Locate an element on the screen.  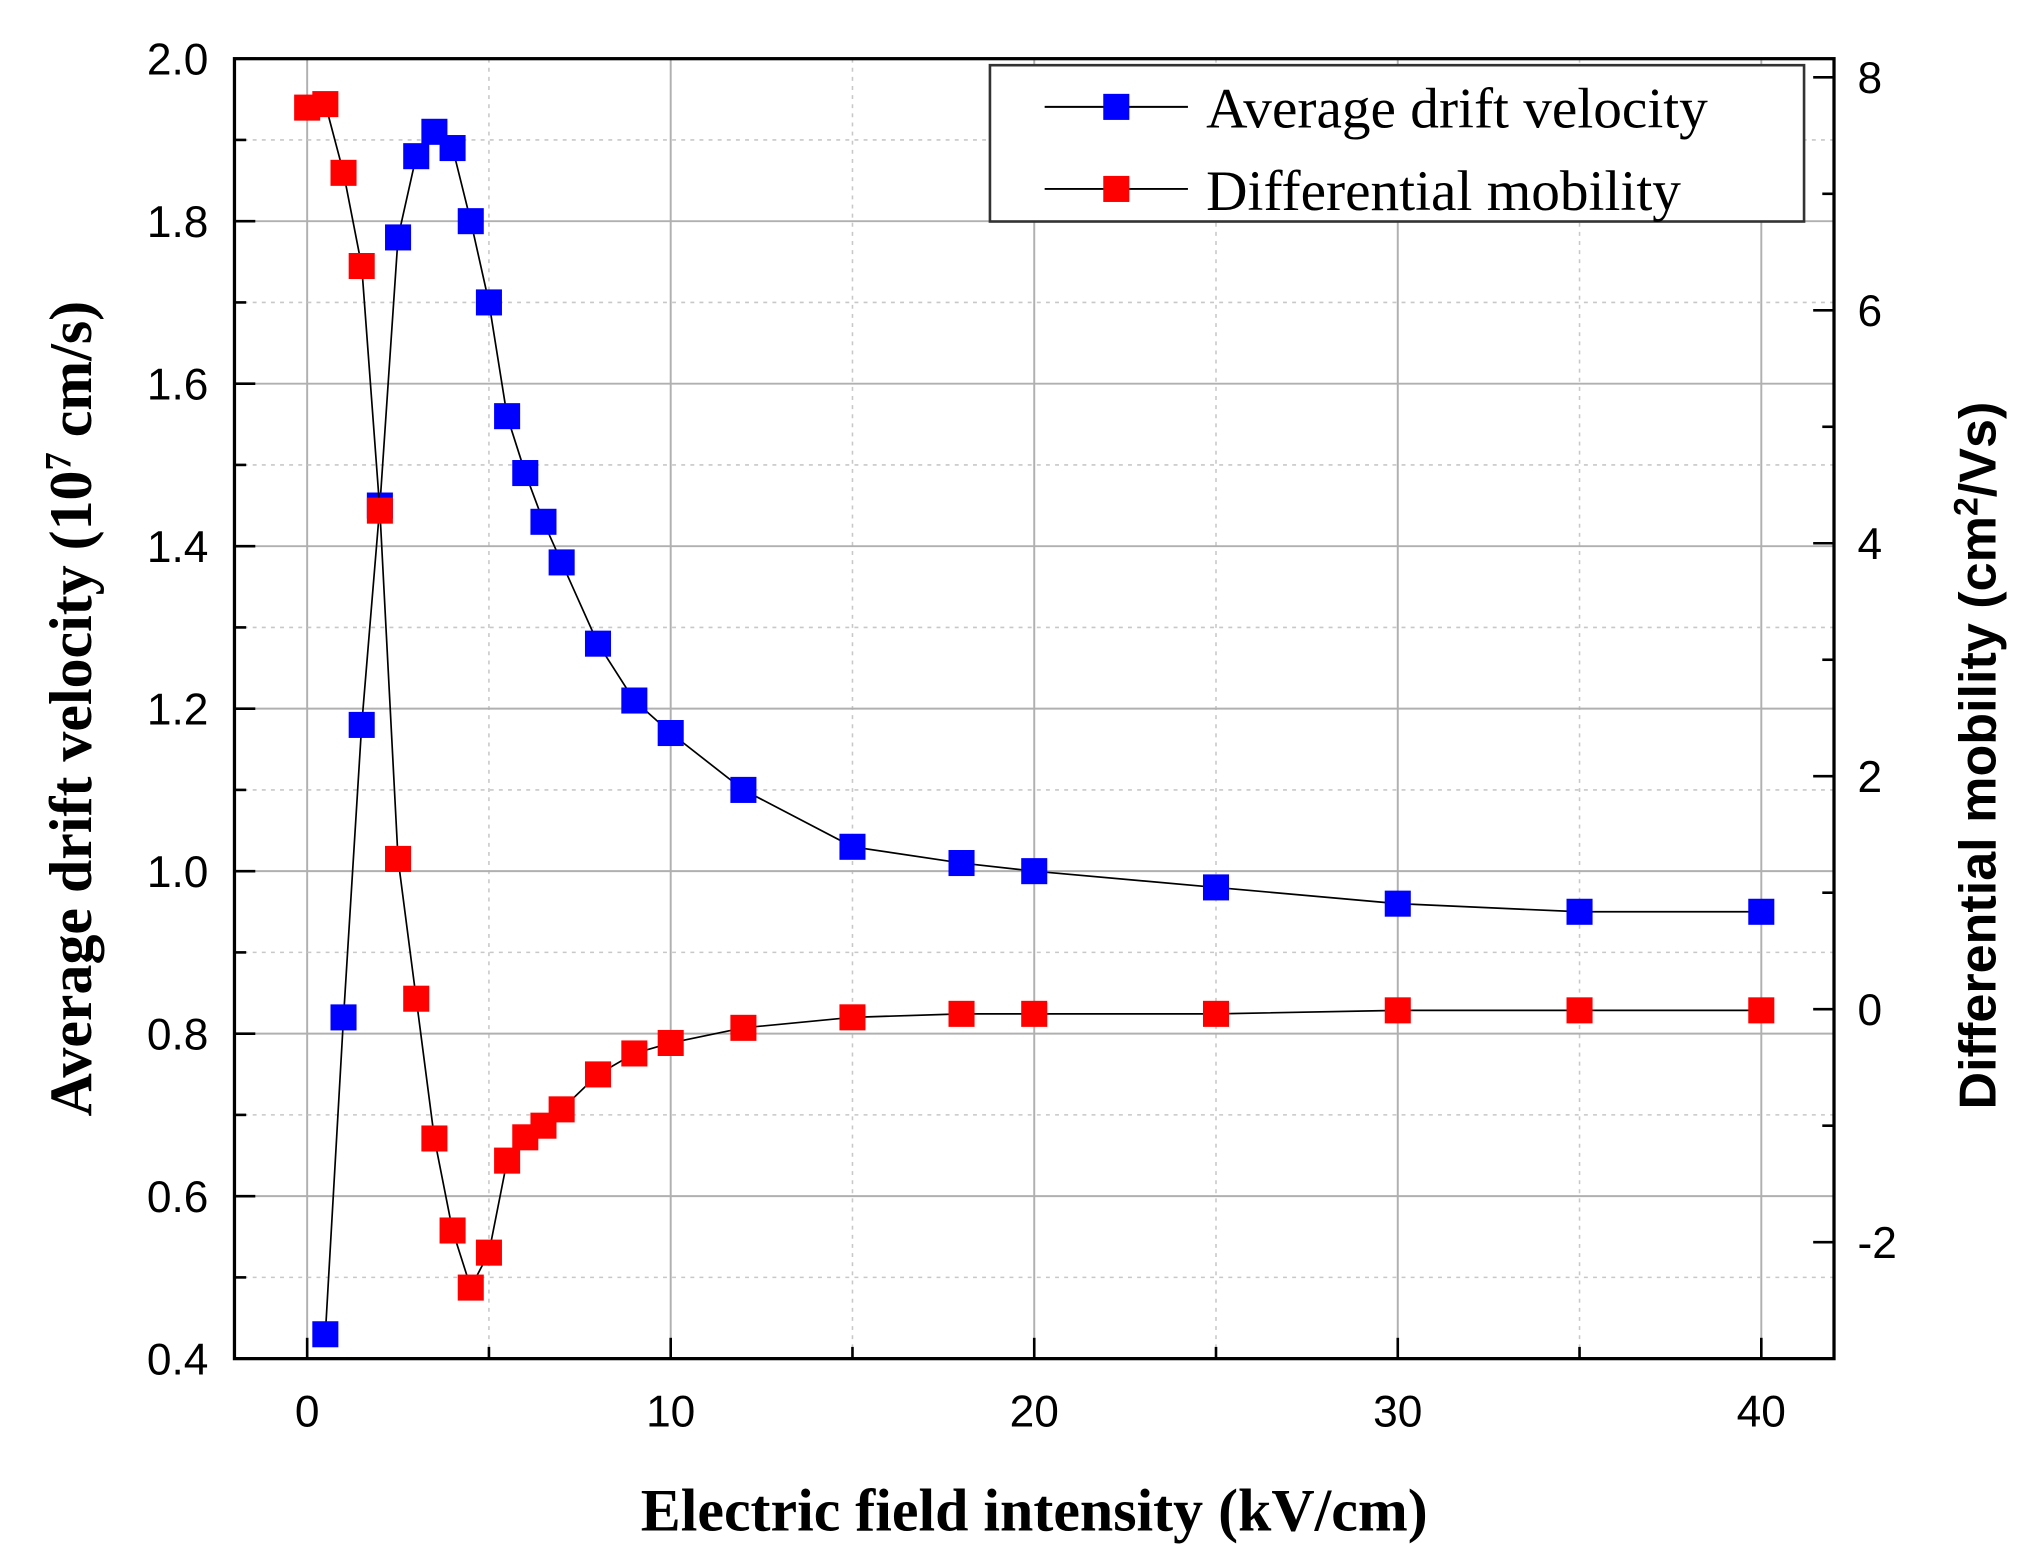
x-tick-label: 20 is located at coordinates (1034, 1411).